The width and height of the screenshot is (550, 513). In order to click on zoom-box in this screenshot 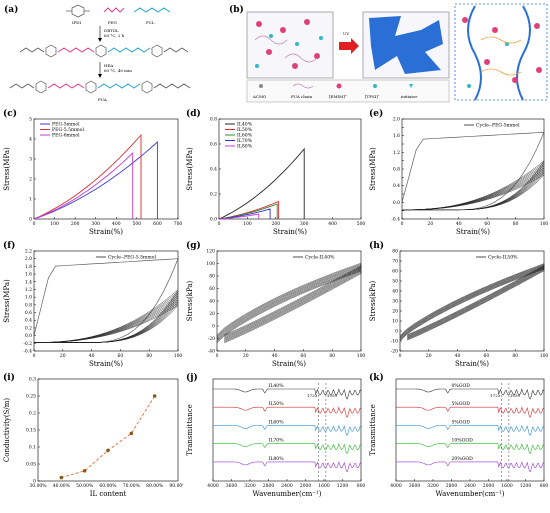, I will do `click(501, 52)`.